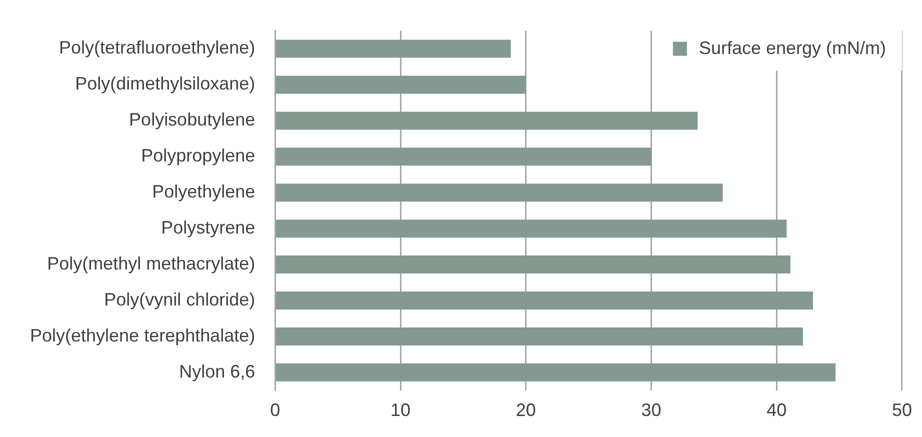 The image size is (922, 437). I want to click on x-tick-label: 30, so click(651, 410).